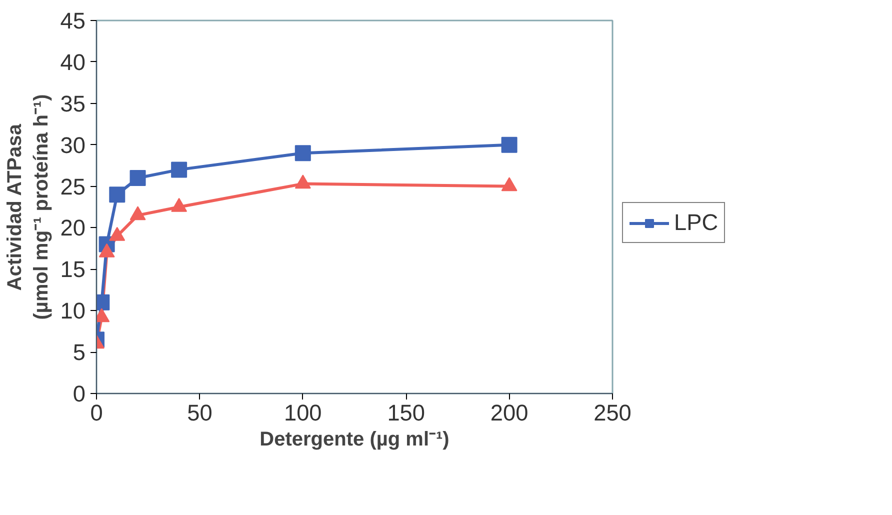 This screenshot has height=515, width=892. Describe the element at coordinates (73, 21) in the screenshot. I see `y-tick-label: 45` at that location.